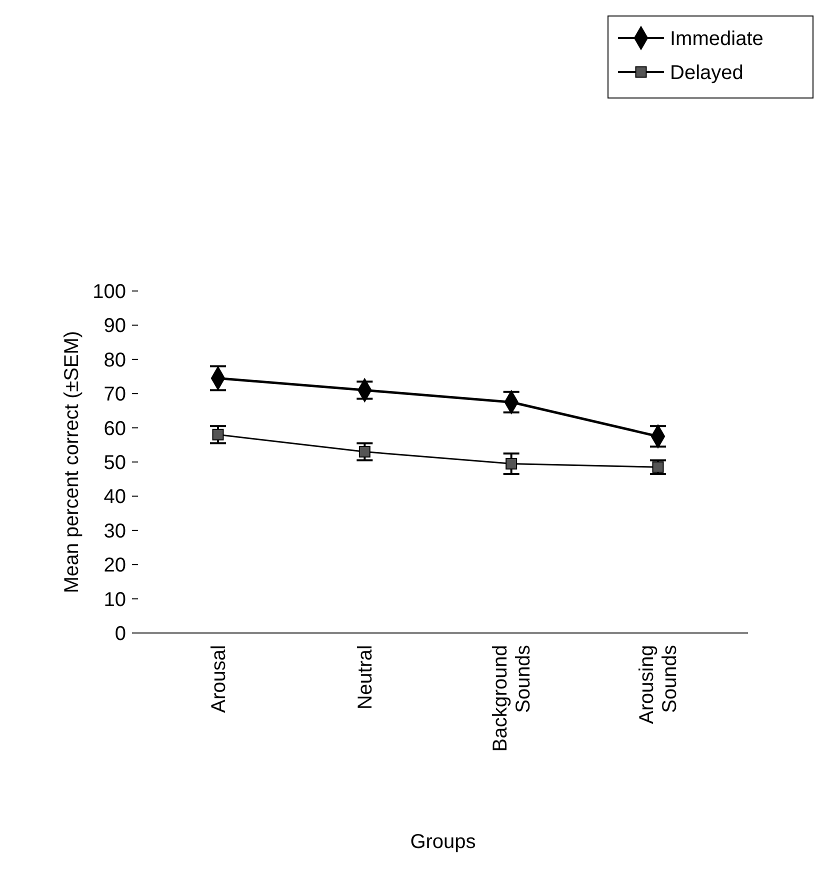  Describe the element at coordinates (365, 677) in the screenshot. I see `x-tick-label: Neutral` at that location.